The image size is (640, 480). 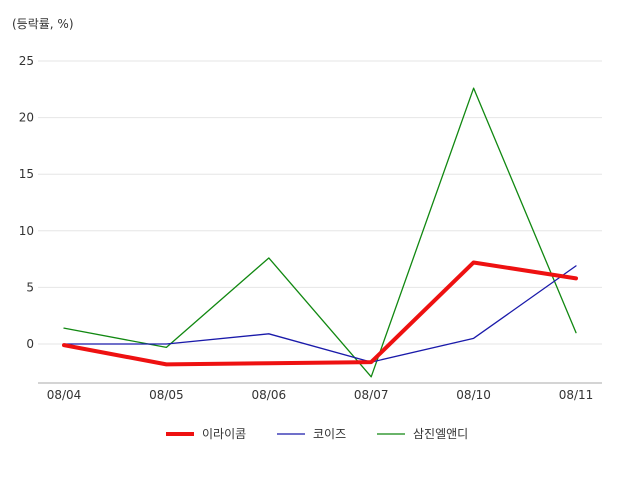 What do you see at coordinates (224, 434) in the screenshot?
I see `legend-label: 이라이콤` at bounding box center [224, 434].